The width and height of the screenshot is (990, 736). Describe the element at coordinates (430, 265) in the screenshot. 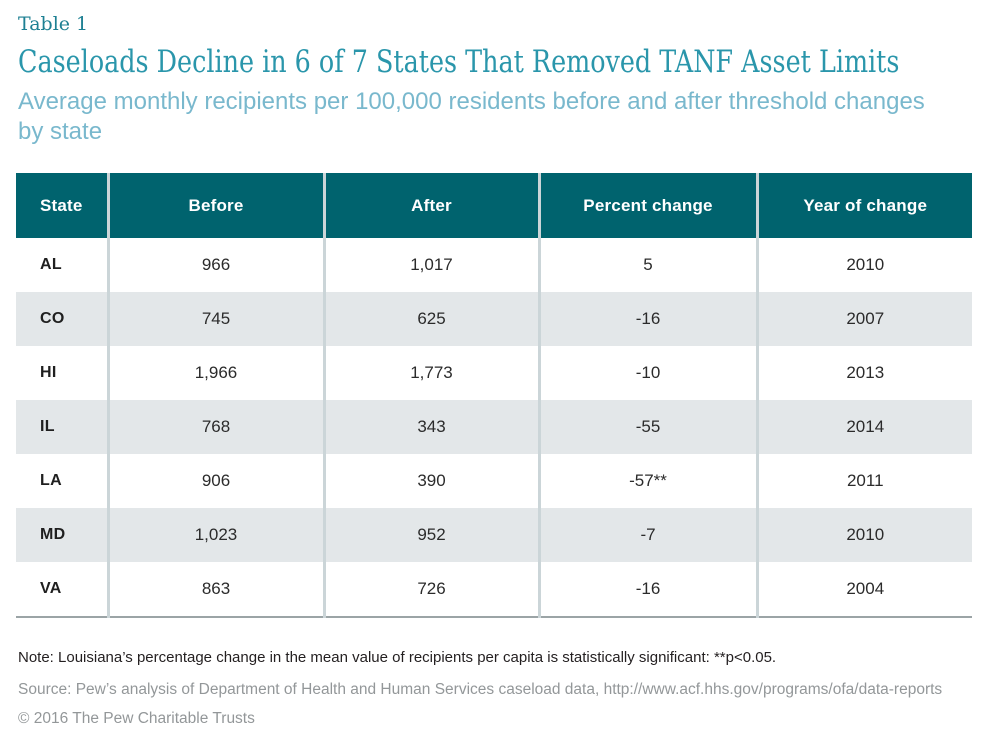

I see `after-cell: 1,017` at that location.